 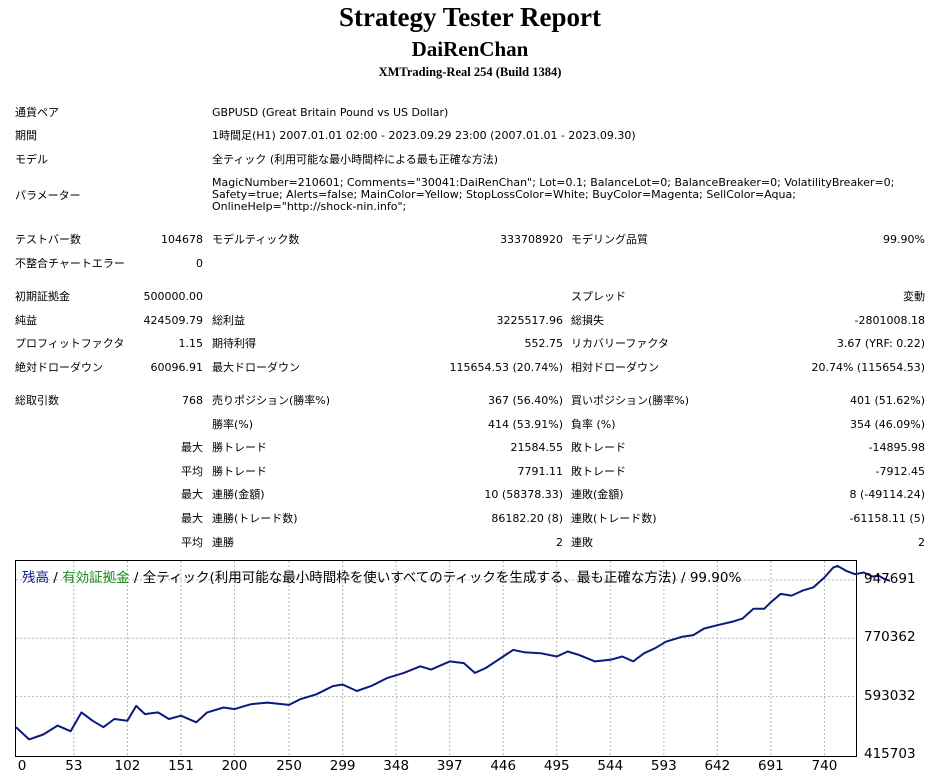 What do you see at coordinates (96, 578) in the screenshot?
I see `legend-equity: 有効証拠金` at bounding box center [96, 578].